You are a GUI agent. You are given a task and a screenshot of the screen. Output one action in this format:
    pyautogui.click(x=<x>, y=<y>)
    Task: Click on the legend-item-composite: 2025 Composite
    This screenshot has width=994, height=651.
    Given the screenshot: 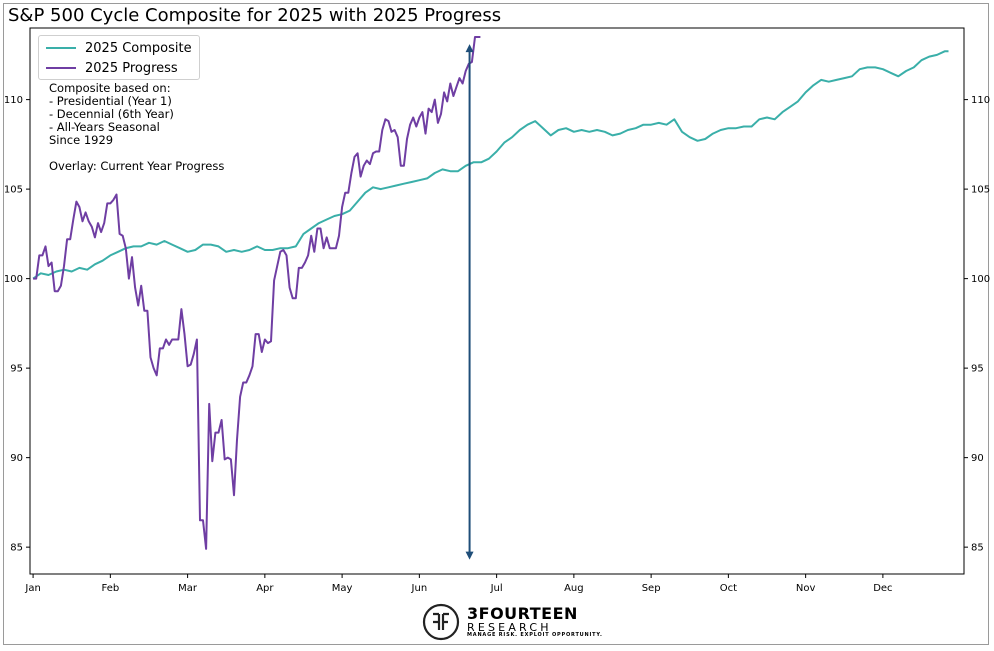 What is the action you would take?
    pyautogui.click(x=119, y=48)
    